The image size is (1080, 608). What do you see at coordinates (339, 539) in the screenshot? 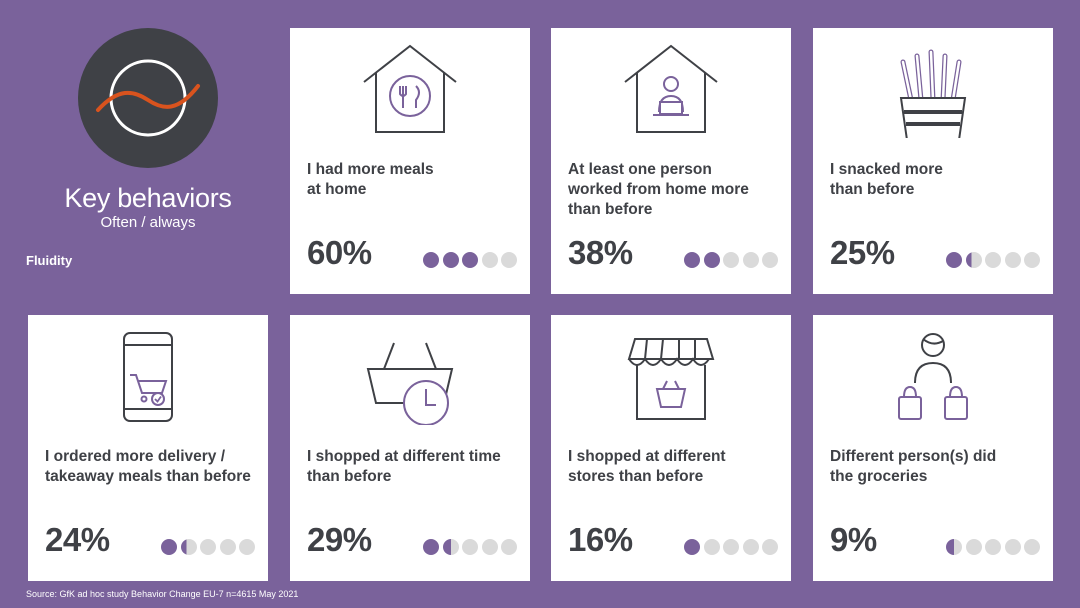
I see `card-percent: 29%` at bounding box center [339, 539].